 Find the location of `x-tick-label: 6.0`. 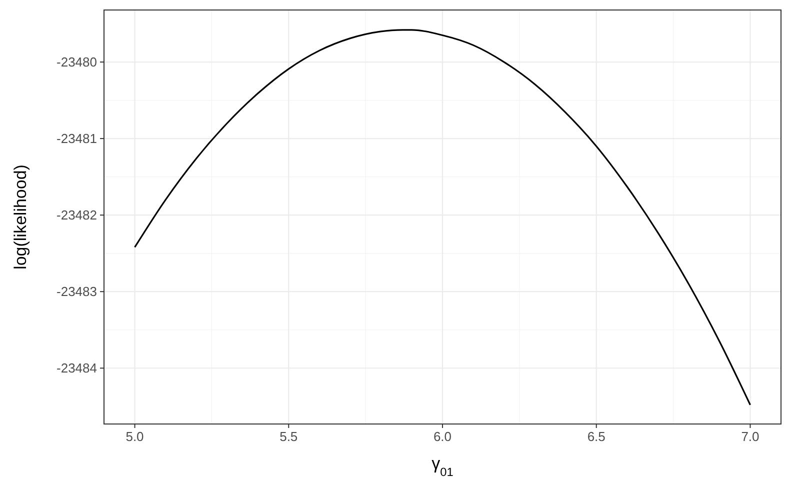

x-tick-label: 6.0 is located at coordinates (442, 436).